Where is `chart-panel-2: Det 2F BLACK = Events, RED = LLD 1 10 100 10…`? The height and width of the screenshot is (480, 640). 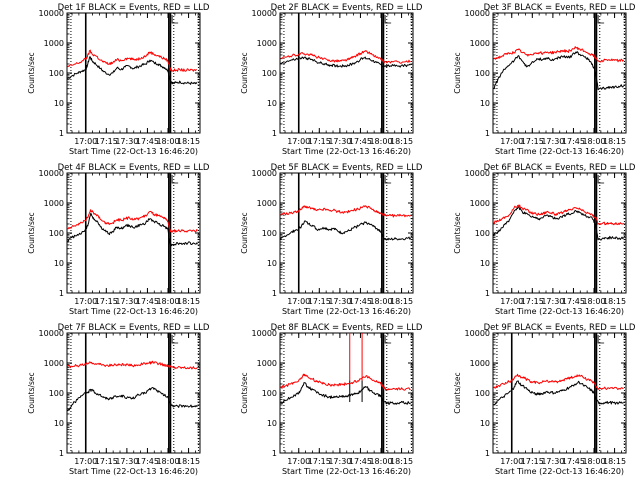 chart-panel-2: Det 2F BLACK = Events, RED = LLD 1 10 100 10… is located at coordinates (331, 79).